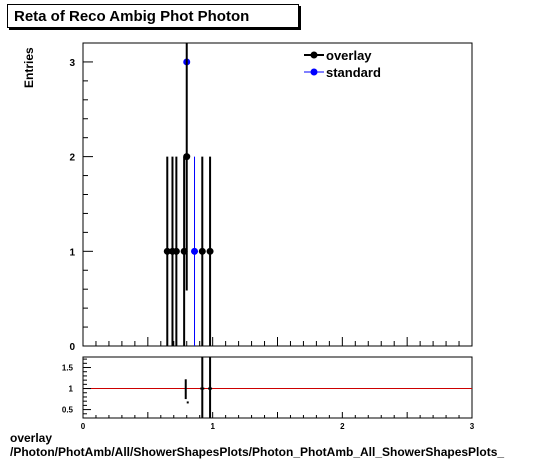  I want to click on ratio-plot: 0.5 1 1.5 0 1 2 3, so click(268, 393).